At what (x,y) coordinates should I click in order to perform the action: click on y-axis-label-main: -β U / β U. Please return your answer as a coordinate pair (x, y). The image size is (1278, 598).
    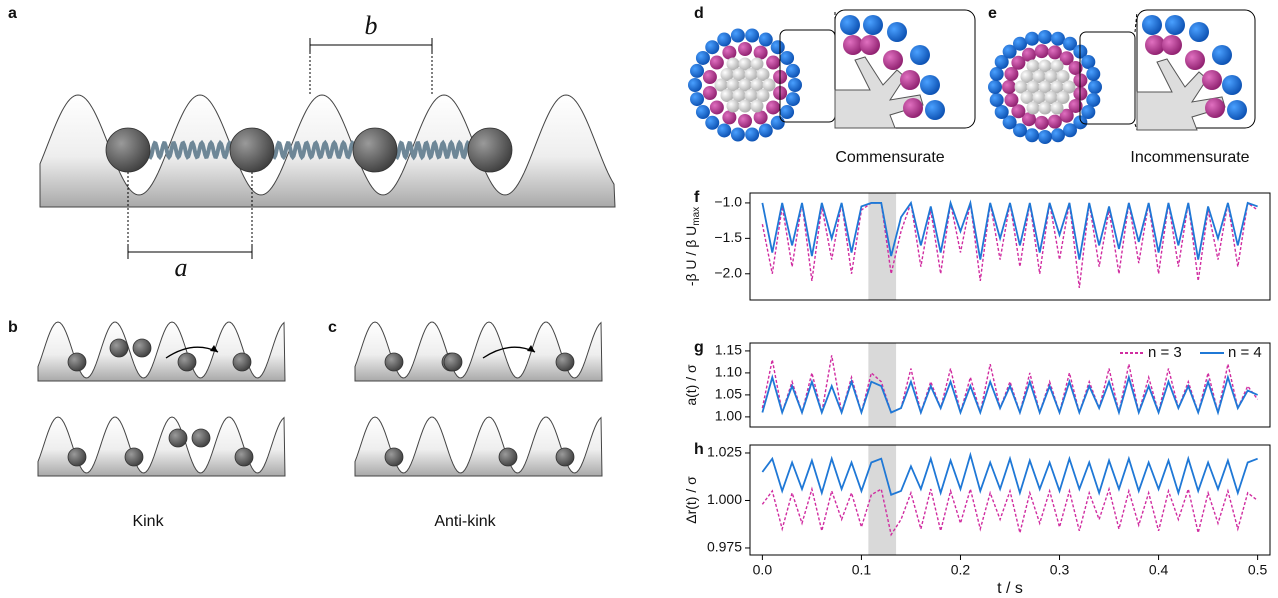
    Looking at the image, I should click on (691, 256).